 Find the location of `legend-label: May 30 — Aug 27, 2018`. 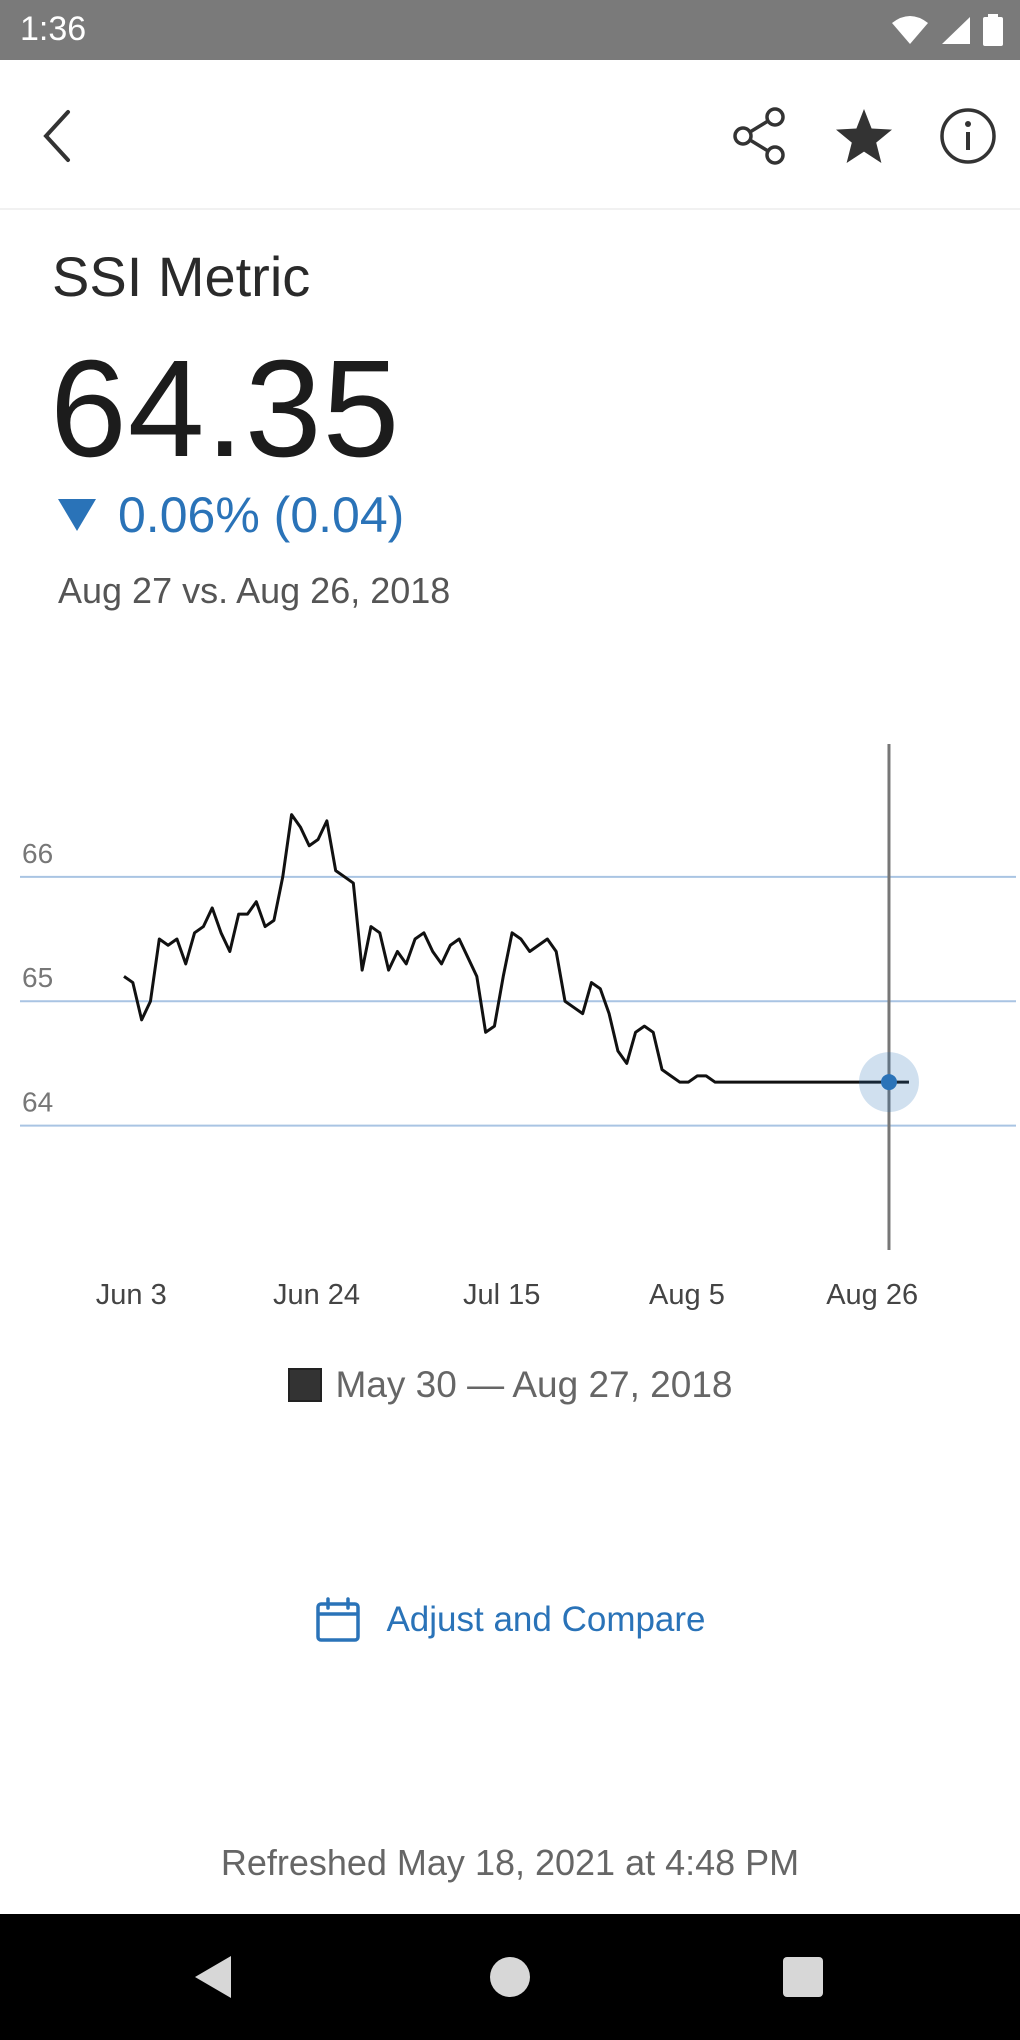

legend-label: May 30 — Aug 27, 2018 is located at coordinates (534, 1384).